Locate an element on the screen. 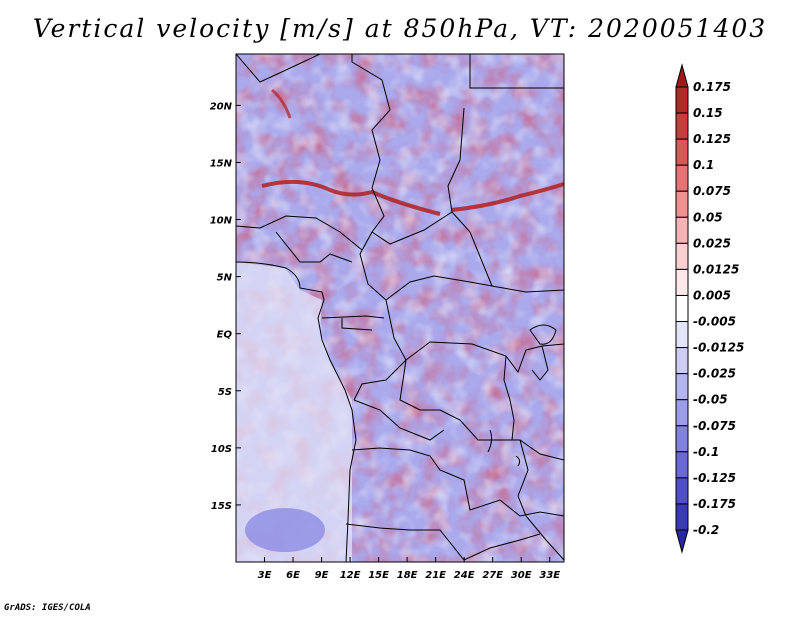  lon-tick-label: 27E is located at coordinates (492, 575).